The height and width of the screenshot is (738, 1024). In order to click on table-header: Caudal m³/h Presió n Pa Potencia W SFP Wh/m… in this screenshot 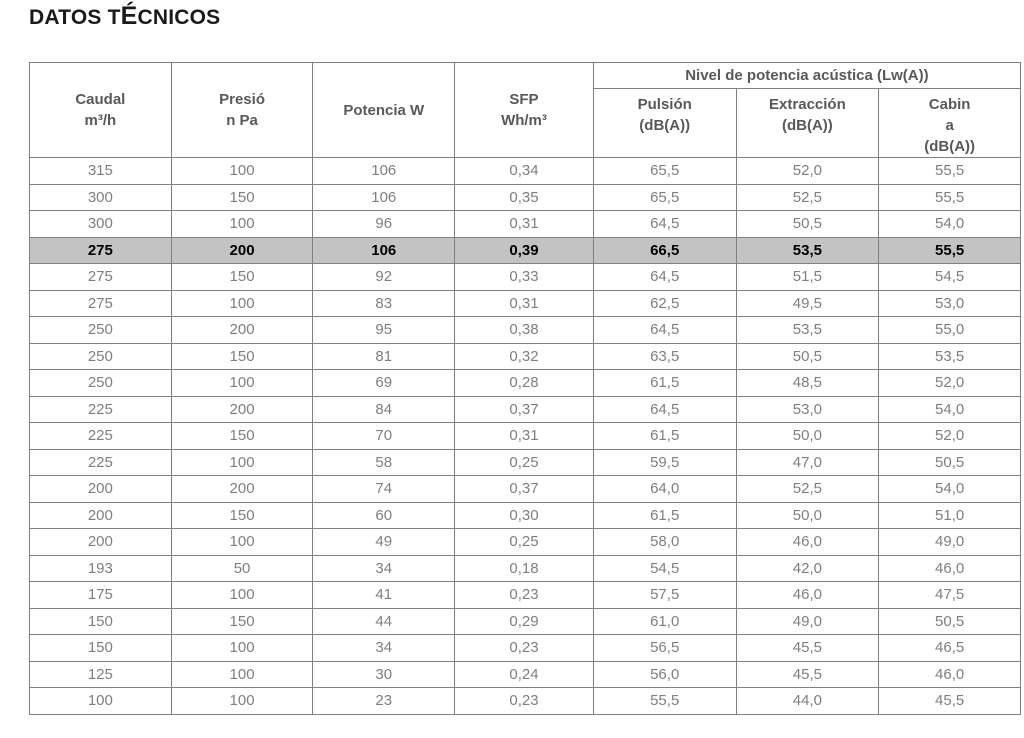, I will do `click(525, 110)`.